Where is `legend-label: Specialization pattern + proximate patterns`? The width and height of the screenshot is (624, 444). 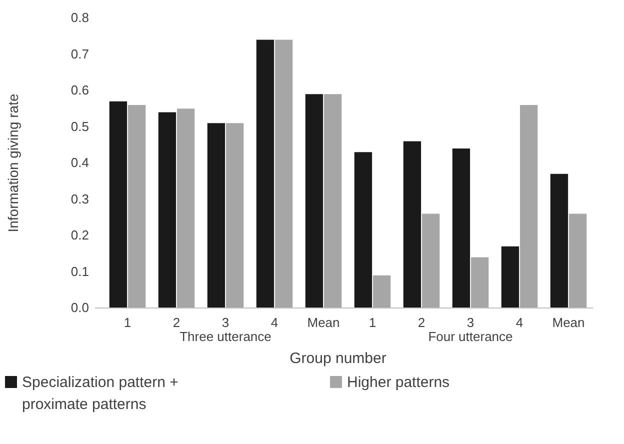 legend-label: Specialization pattern + proximate patterns is located at coordinates (100, 393).